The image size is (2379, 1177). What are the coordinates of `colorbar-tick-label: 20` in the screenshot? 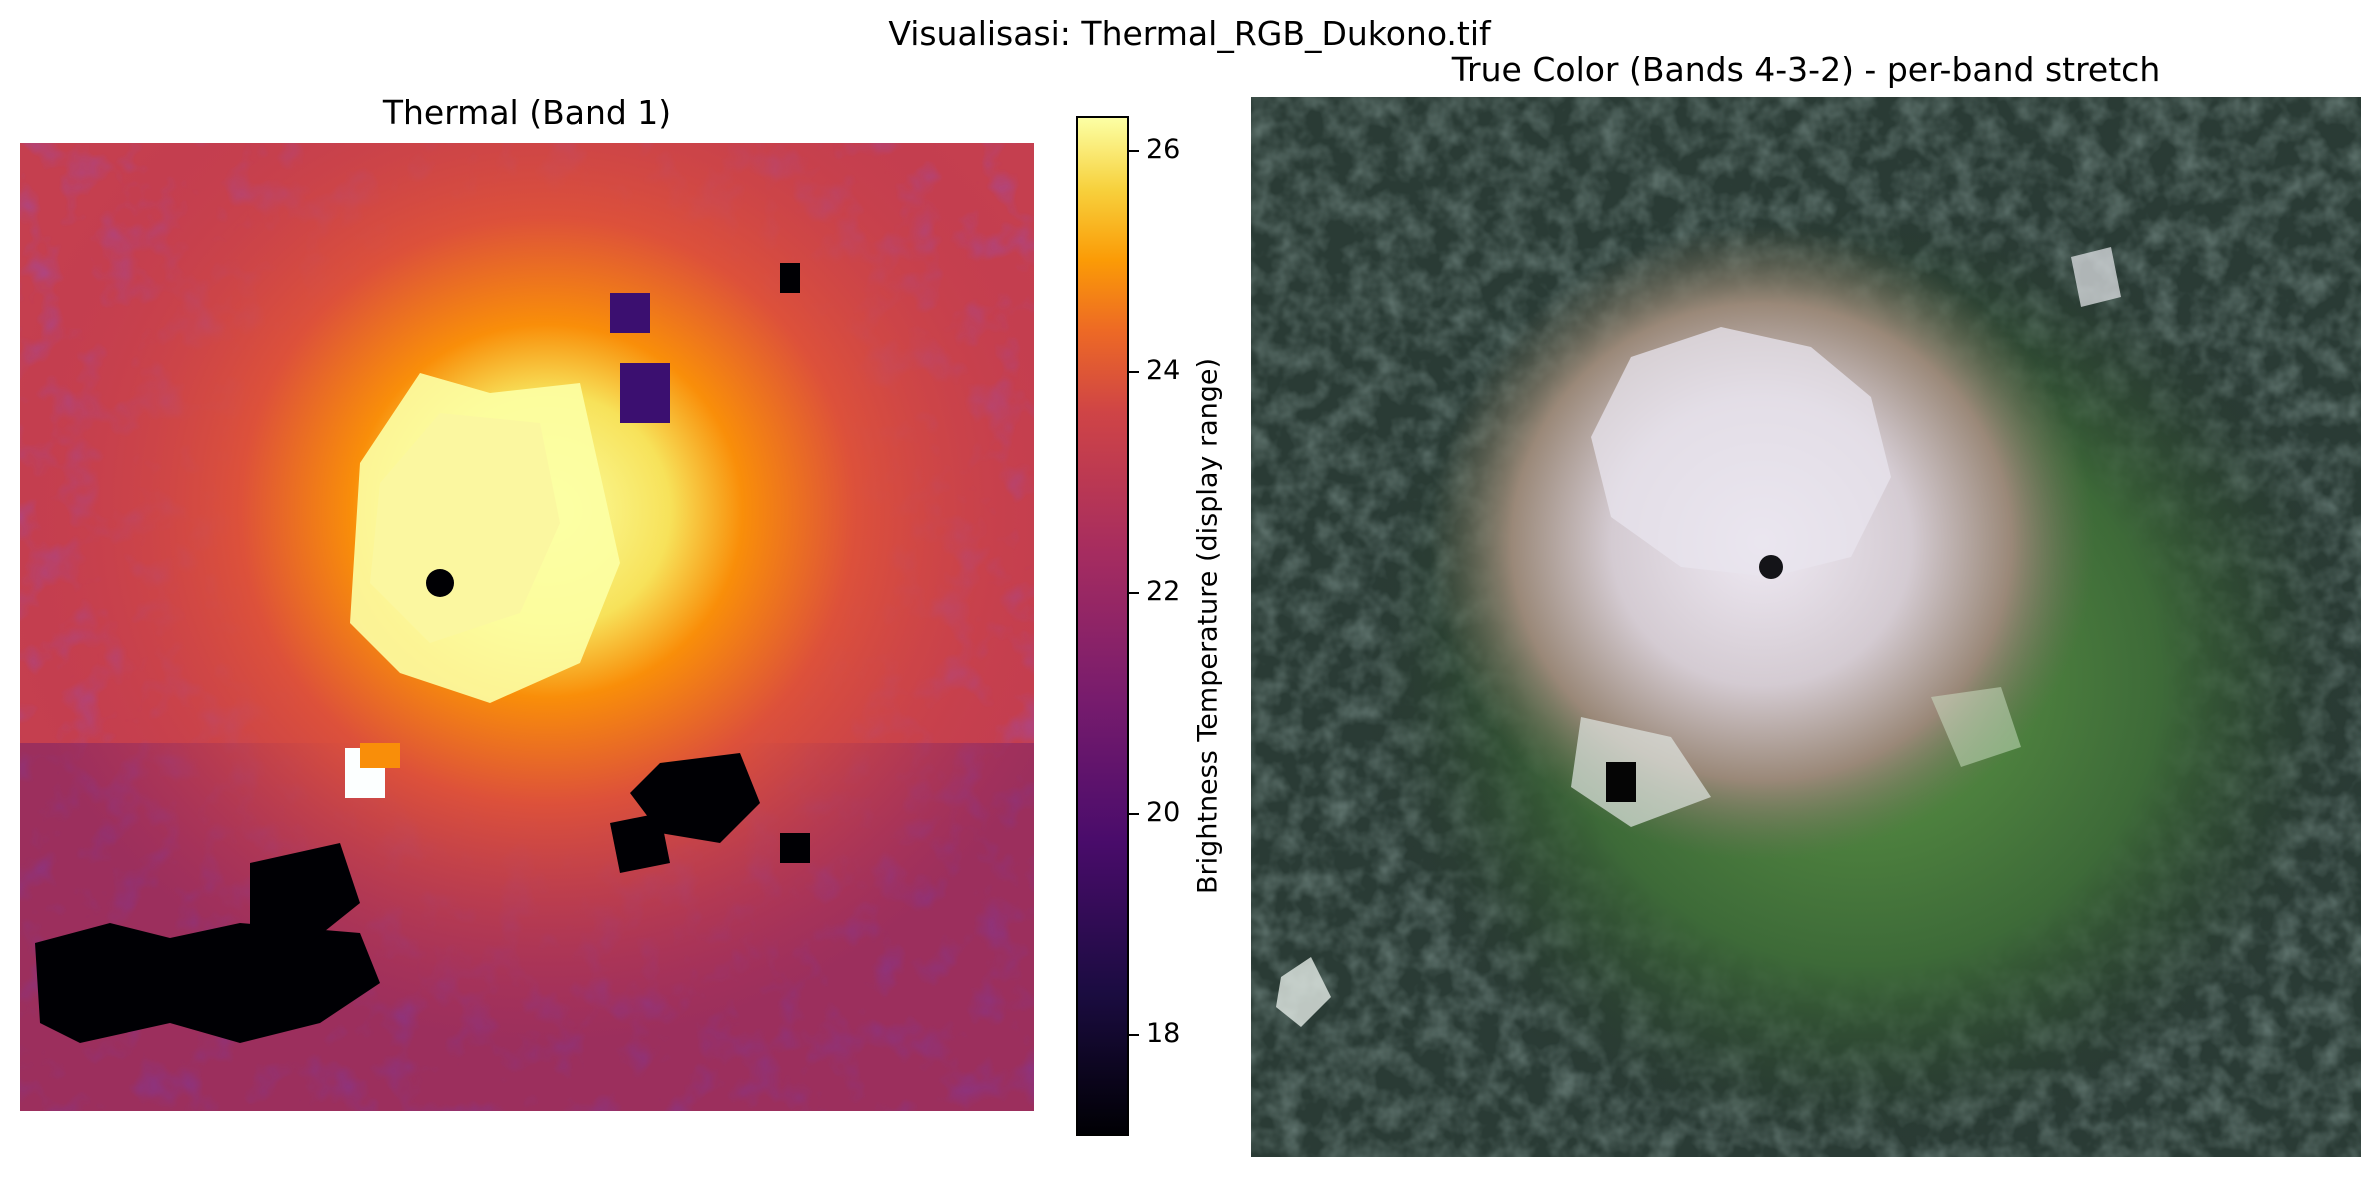 It's located at (1163, 812).